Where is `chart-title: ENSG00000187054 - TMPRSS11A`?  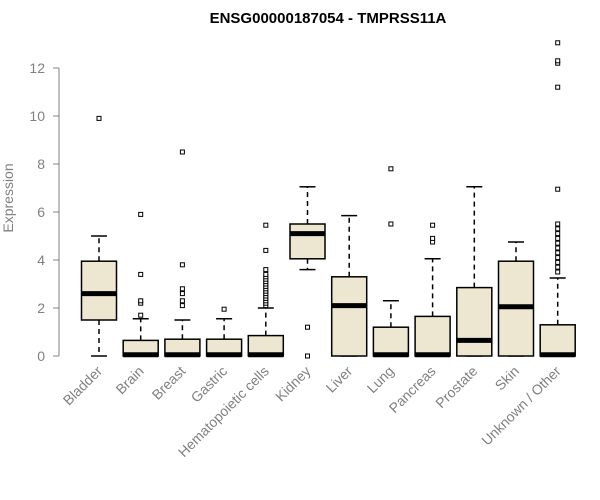 chart-title: ENSG00000187054 - TMPRSS11A is located at coordinates (328, 18).